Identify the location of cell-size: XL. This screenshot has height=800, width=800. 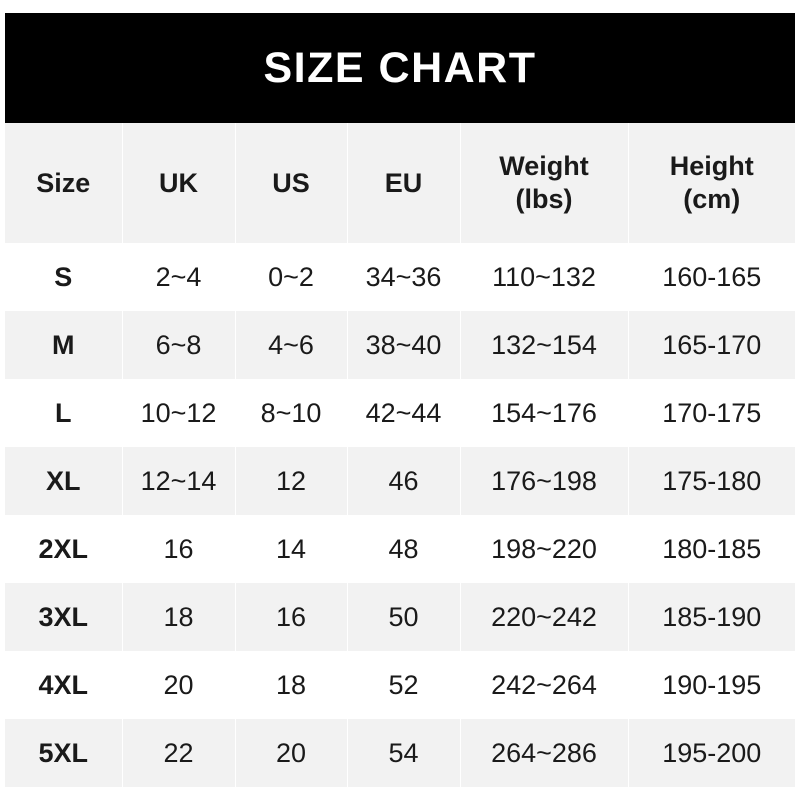
(64, 481).